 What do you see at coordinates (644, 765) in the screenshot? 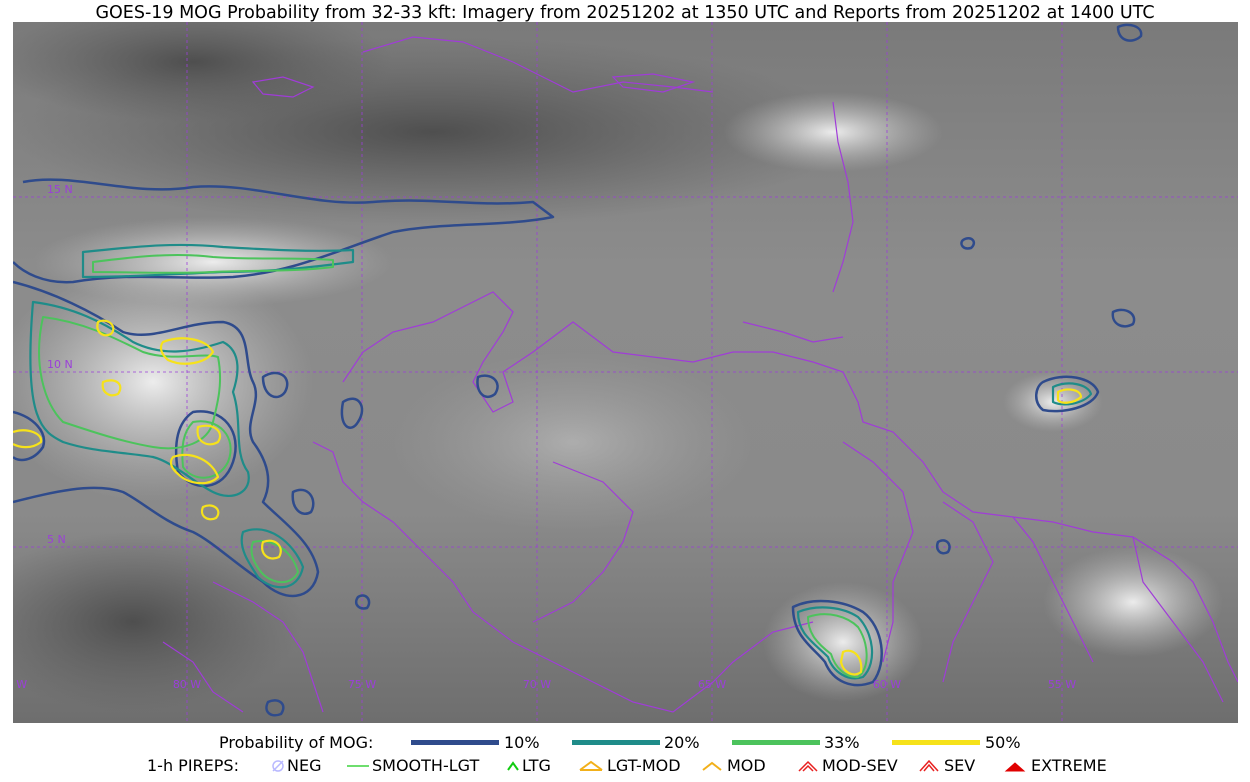
I see `pirep-label-lgt-mod: LGT-MOD` at bounding box center [644, 765].